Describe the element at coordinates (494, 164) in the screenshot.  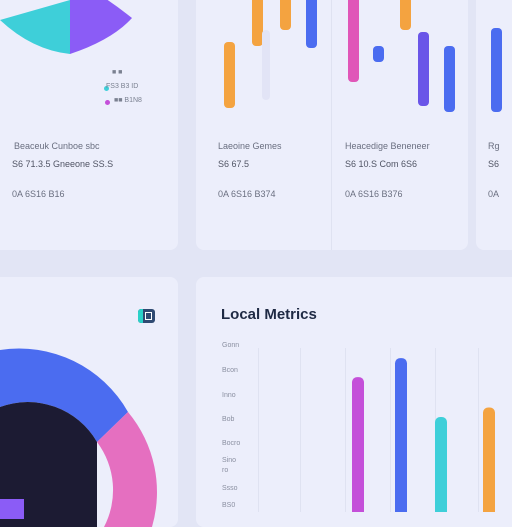
I see `metric-value: S6` at that location.